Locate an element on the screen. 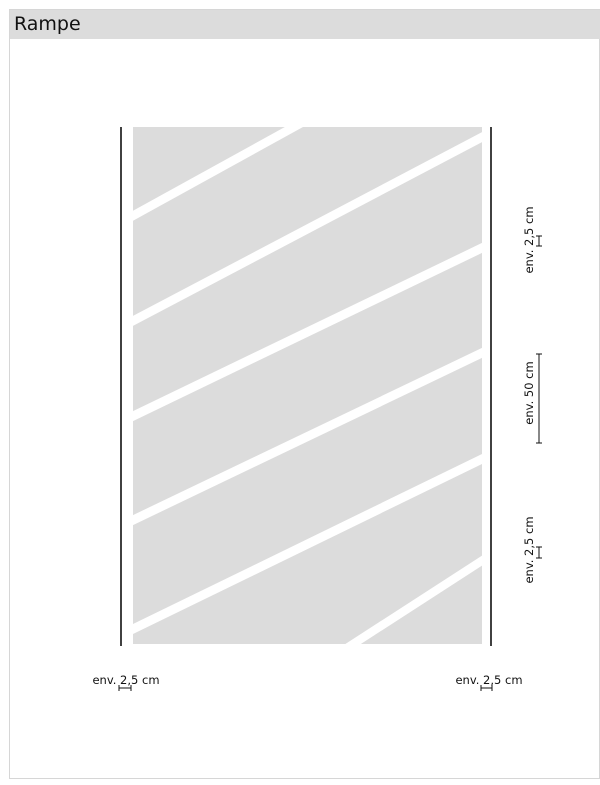  panel-title: Rampe is located at coordinates (47, 24).